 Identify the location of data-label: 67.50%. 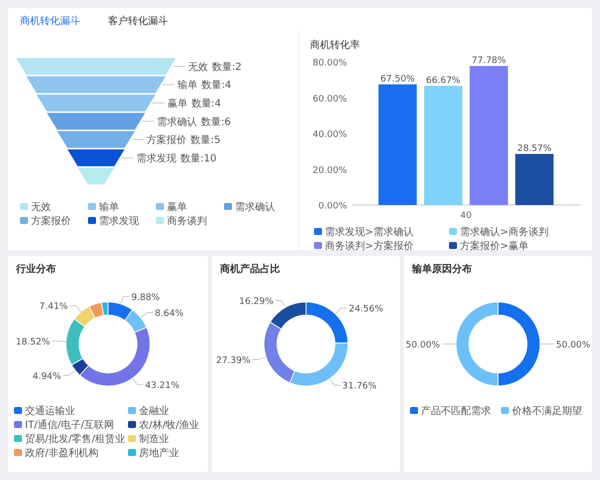
(398, 79).